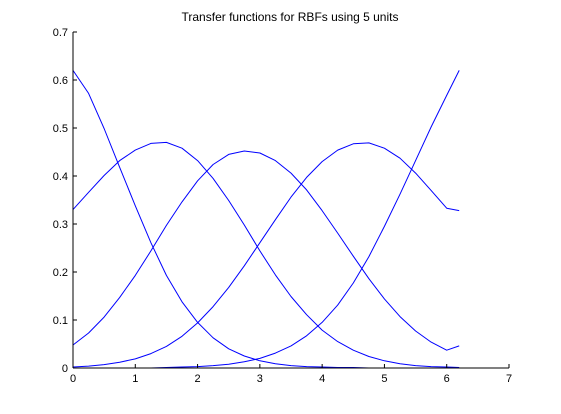 This screenshot has height=414, width=561. What do you see at coordinates (447, 379) in the screenshot?
I see `x-tick-label: 6` at bounding box center [447, 379].